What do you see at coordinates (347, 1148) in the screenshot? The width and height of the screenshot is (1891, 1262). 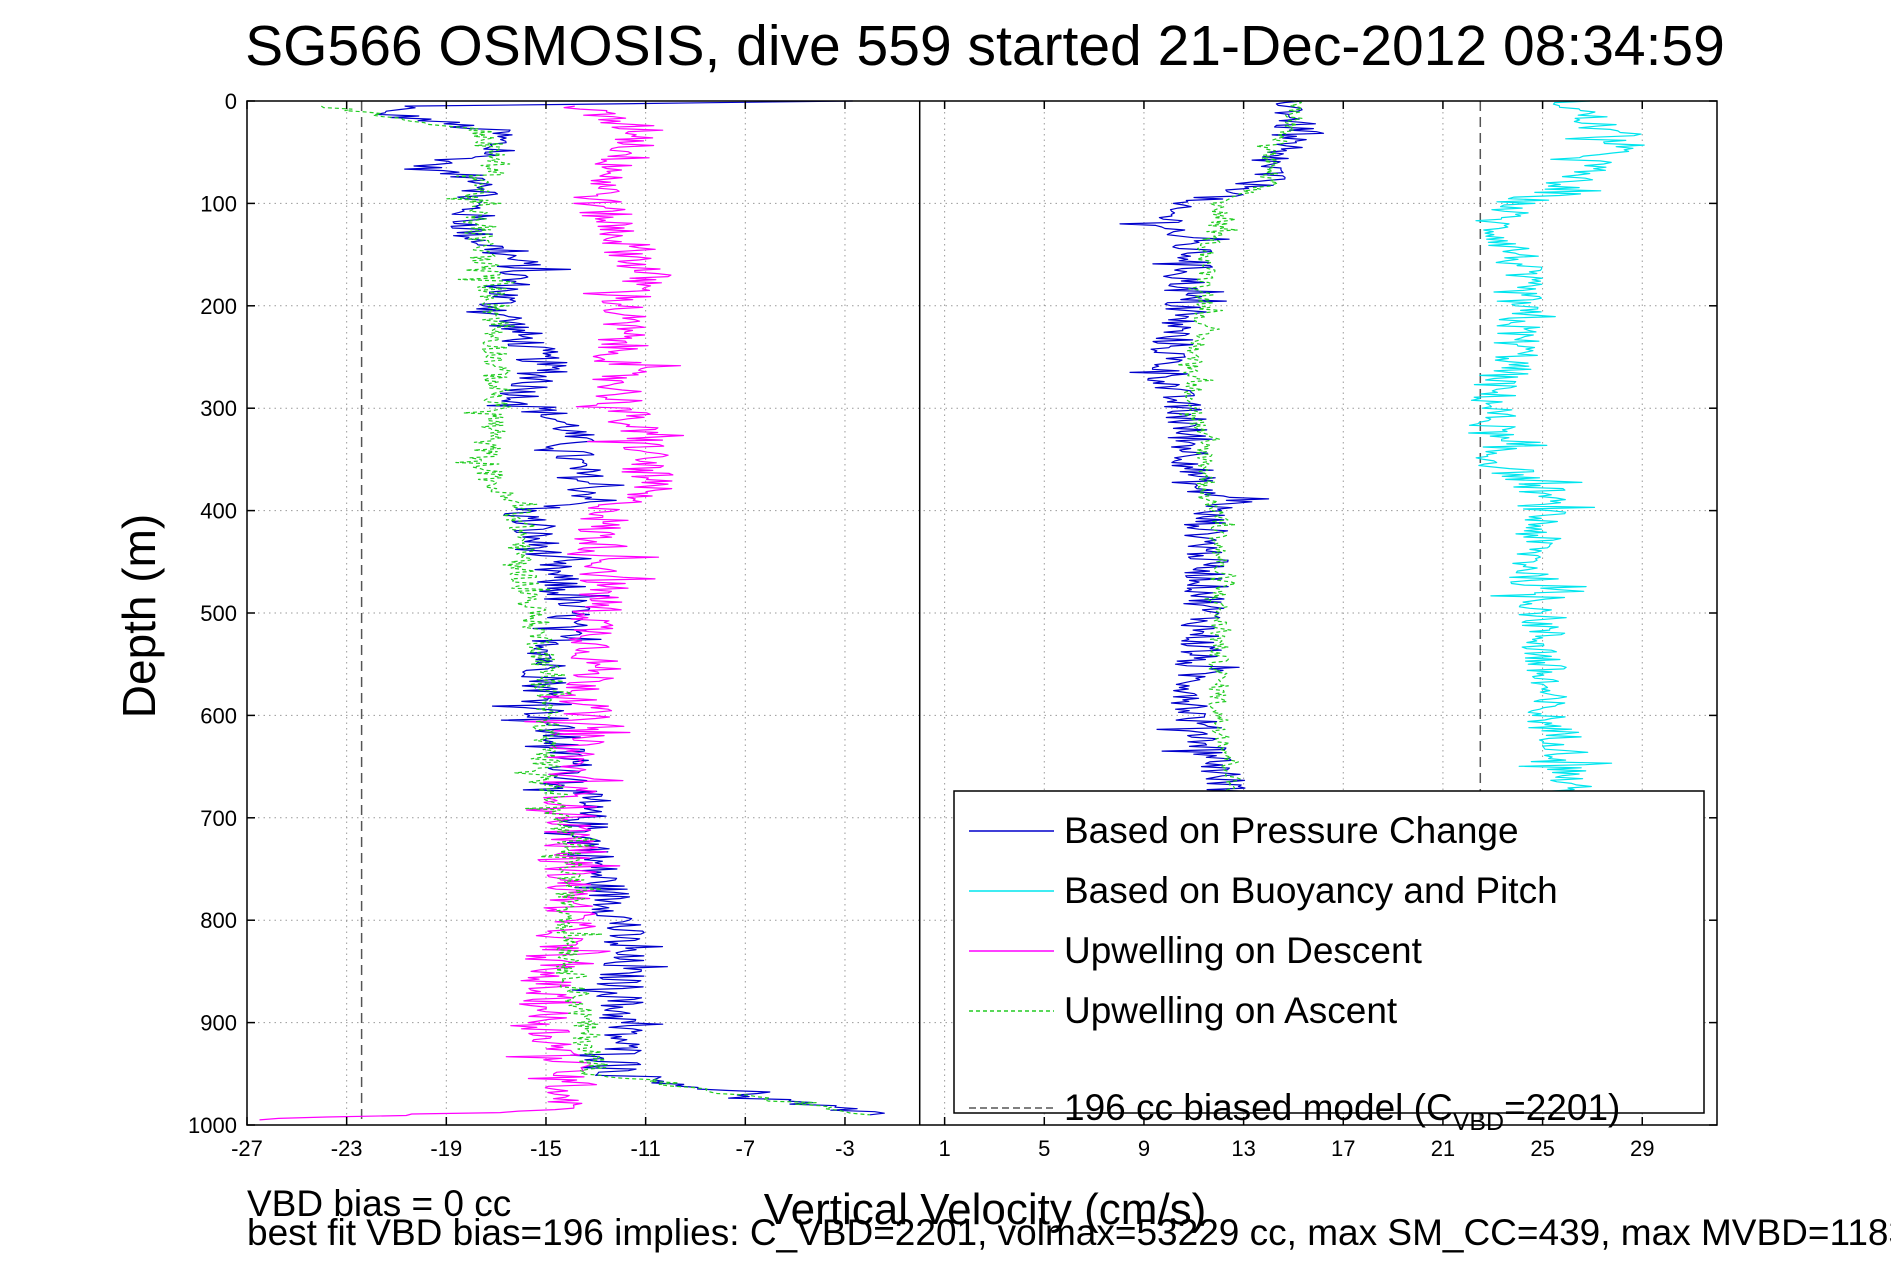 I see `x-tick-label: -23` at bounding box center [347, 1148].